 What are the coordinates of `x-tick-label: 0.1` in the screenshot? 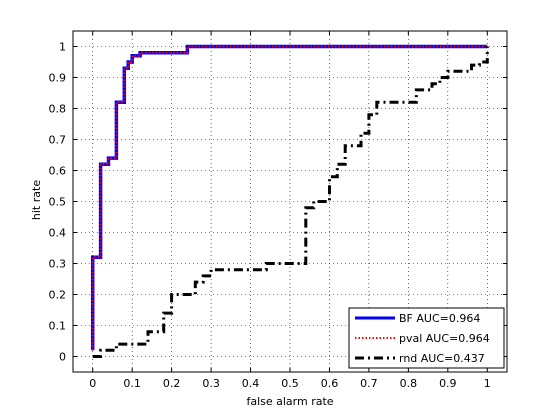 It's located at (132, 383).